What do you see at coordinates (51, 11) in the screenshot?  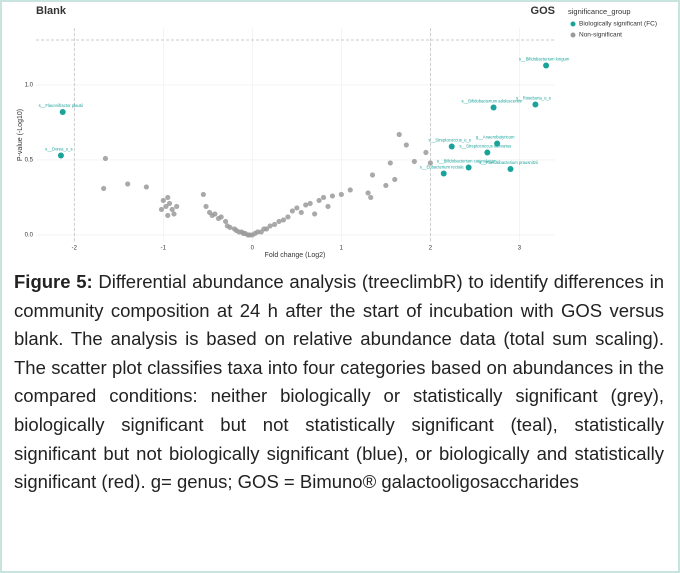 I see `strip-label: Blank` at bounding box center [51, 11].